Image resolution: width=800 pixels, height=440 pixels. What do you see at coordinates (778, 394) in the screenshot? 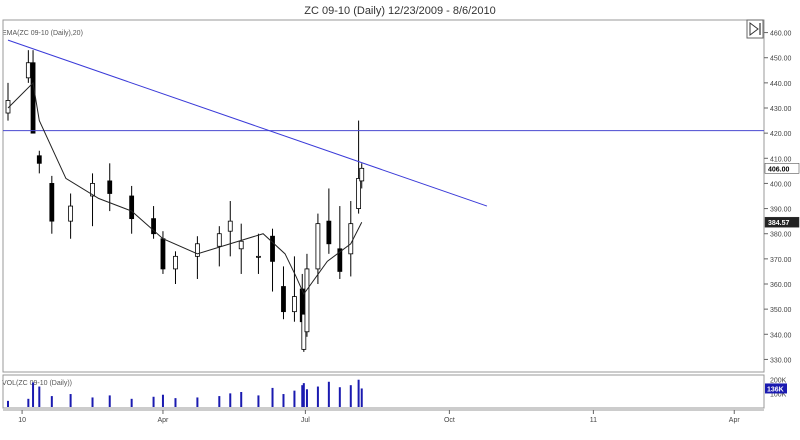
I see `volume-tick-label: 100K` at bounding box center [778, 394].